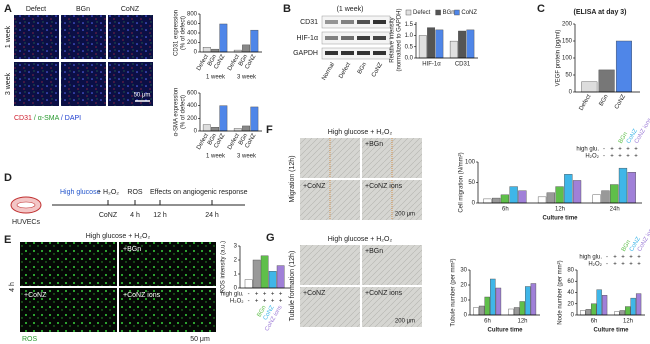  Describe the element at coordinates (570, 282) in the screenshot. I see `y-tick-label: 60` at that location.